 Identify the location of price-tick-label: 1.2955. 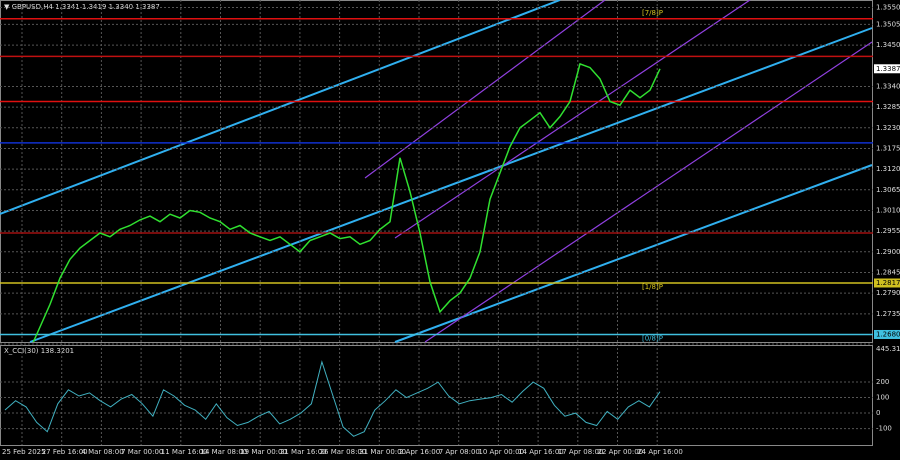
(888, 231).